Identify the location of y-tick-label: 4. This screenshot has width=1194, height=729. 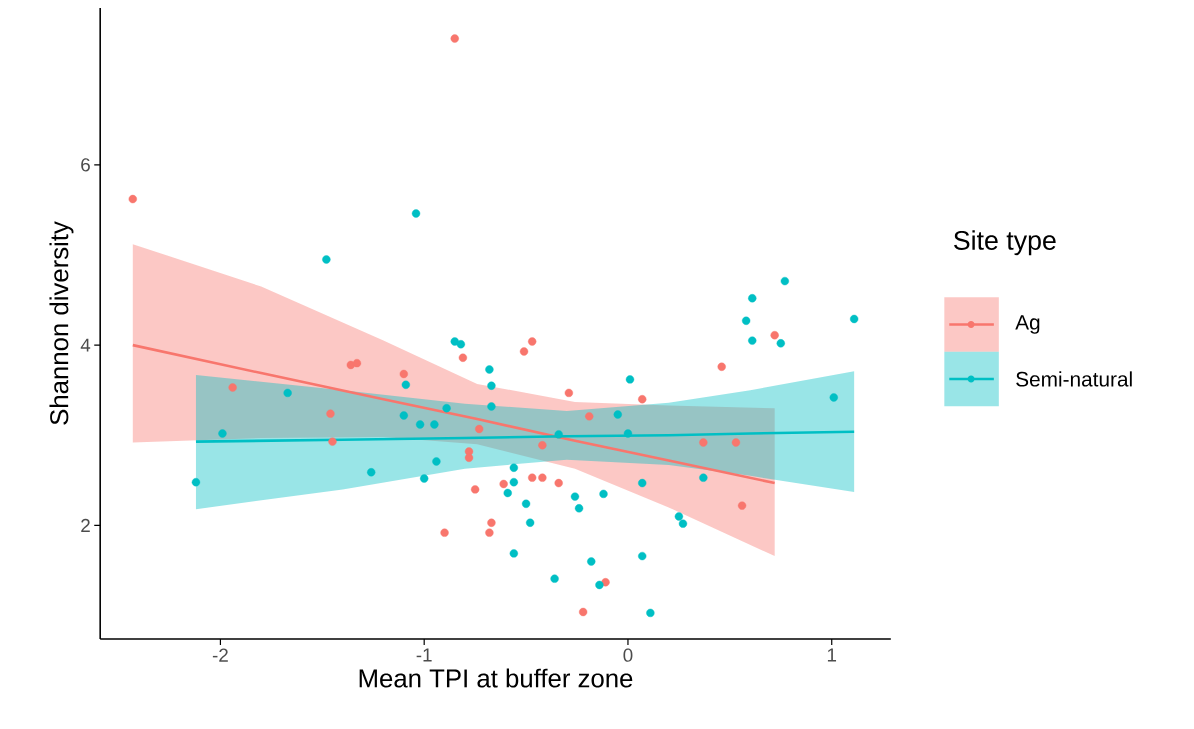
(85, 345).